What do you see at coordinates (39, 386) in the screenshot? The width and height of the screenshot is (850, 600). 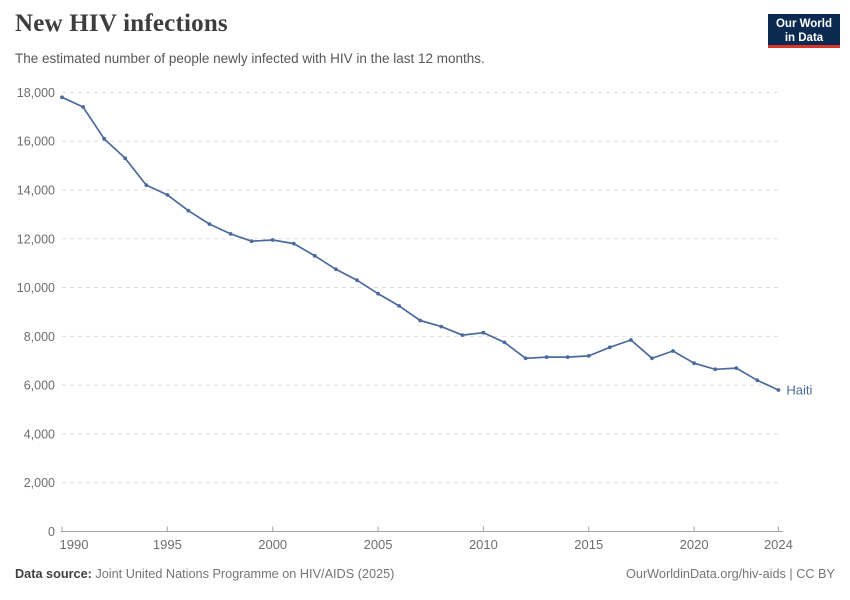 I see `y-tick-label: 6,000` at bounding box center [39, 386].